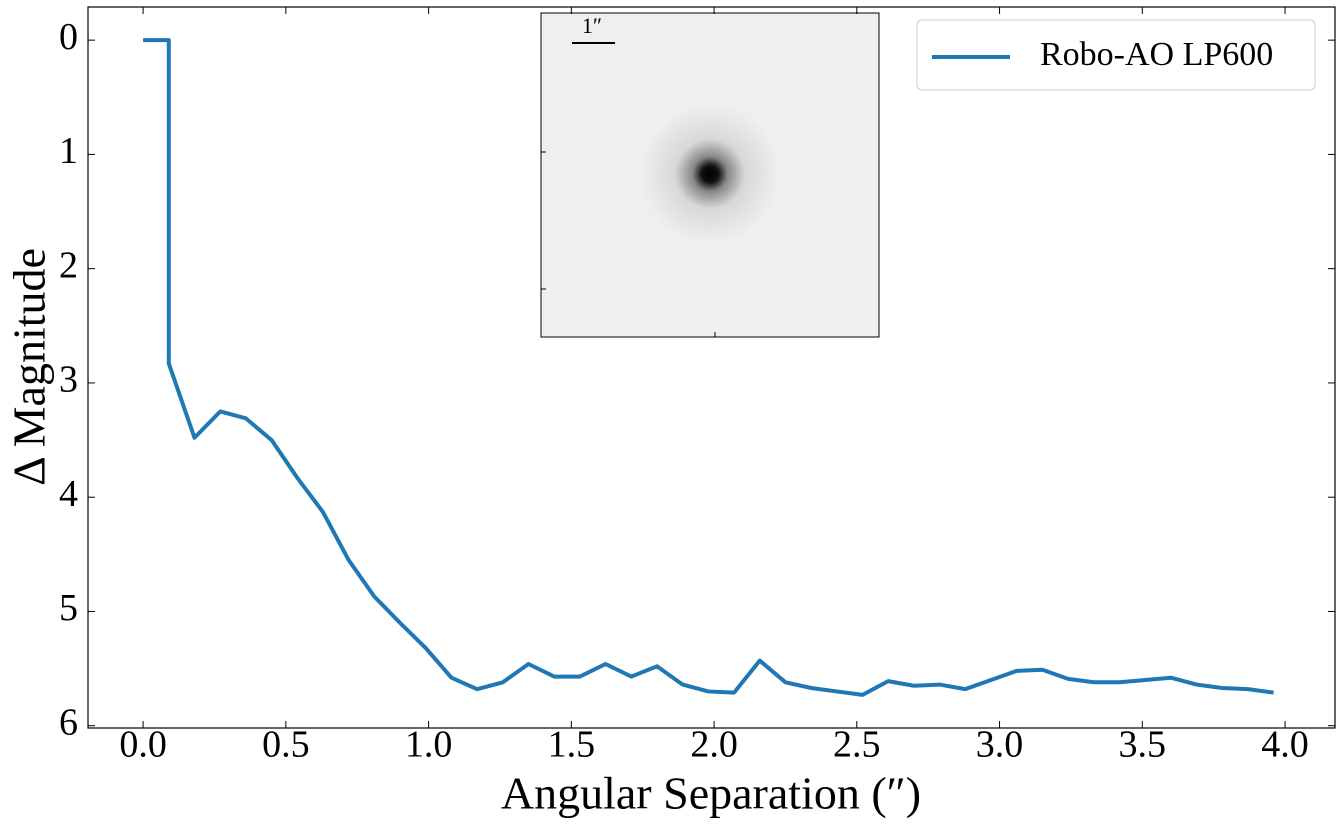 The height and width of the screenshot is (826, 1343). Describe the element at coordinates (68, 265) in the screenshot. I see `y-tick-label: 2` at that location.